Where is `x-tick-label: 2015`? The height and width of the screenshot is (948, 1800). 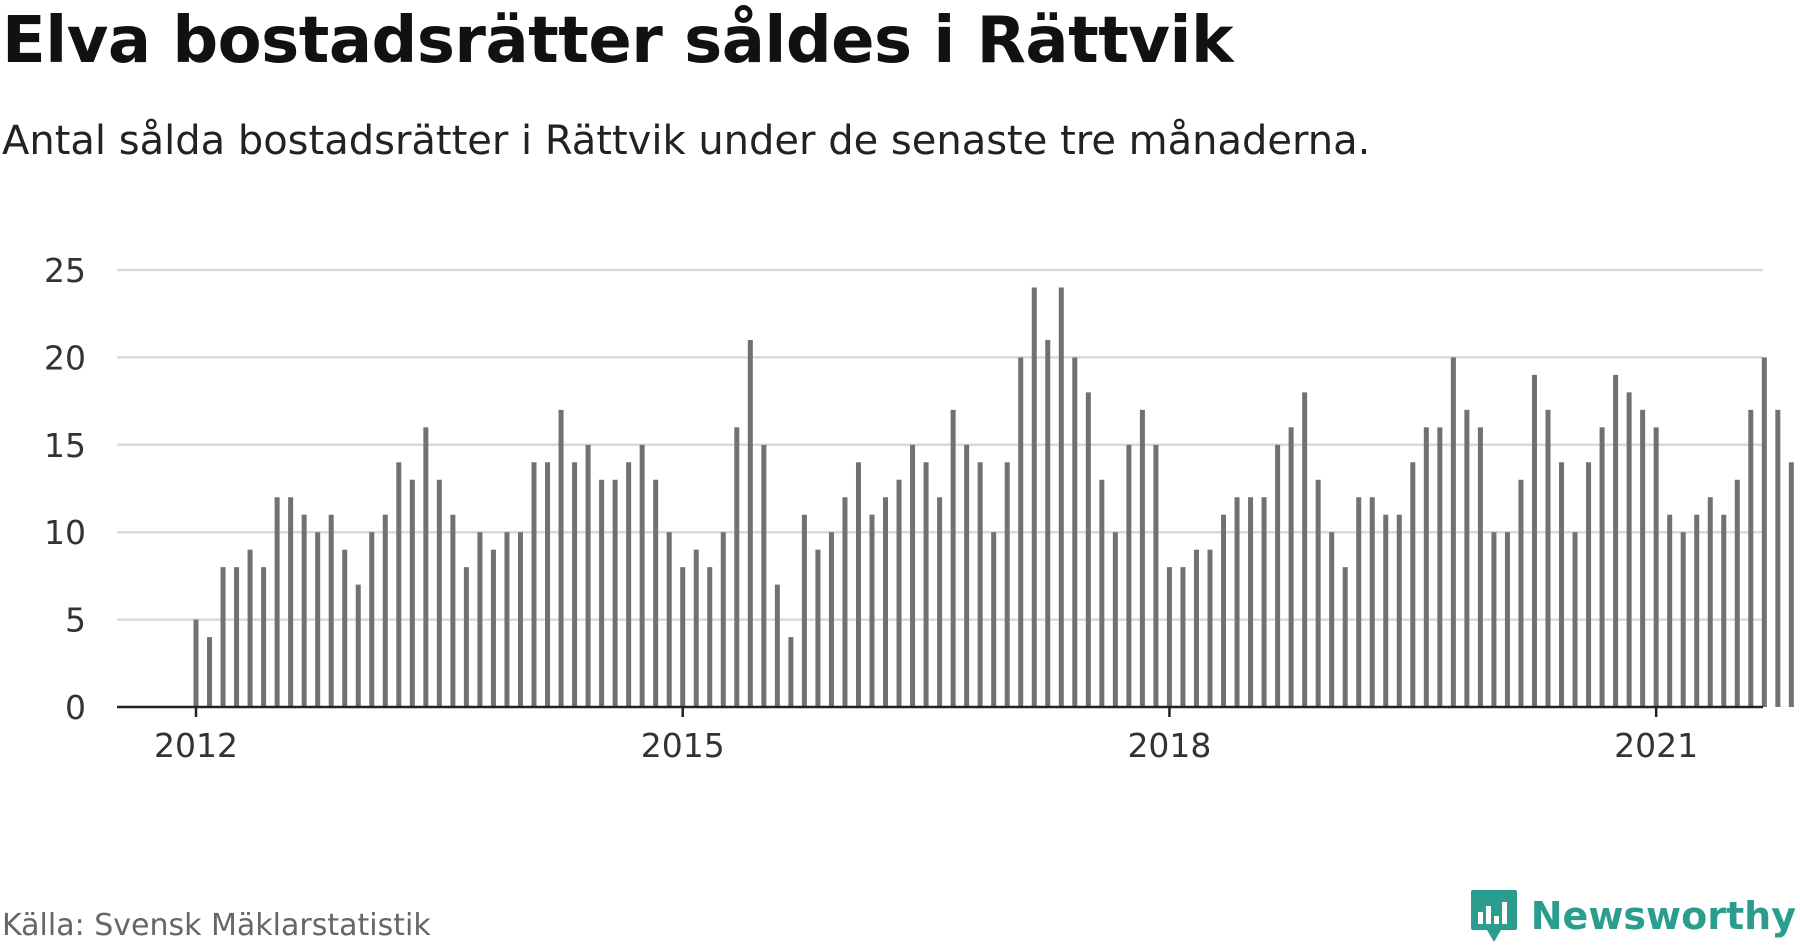 x-tick-label: 2015 is located at coordinates (683, 745).